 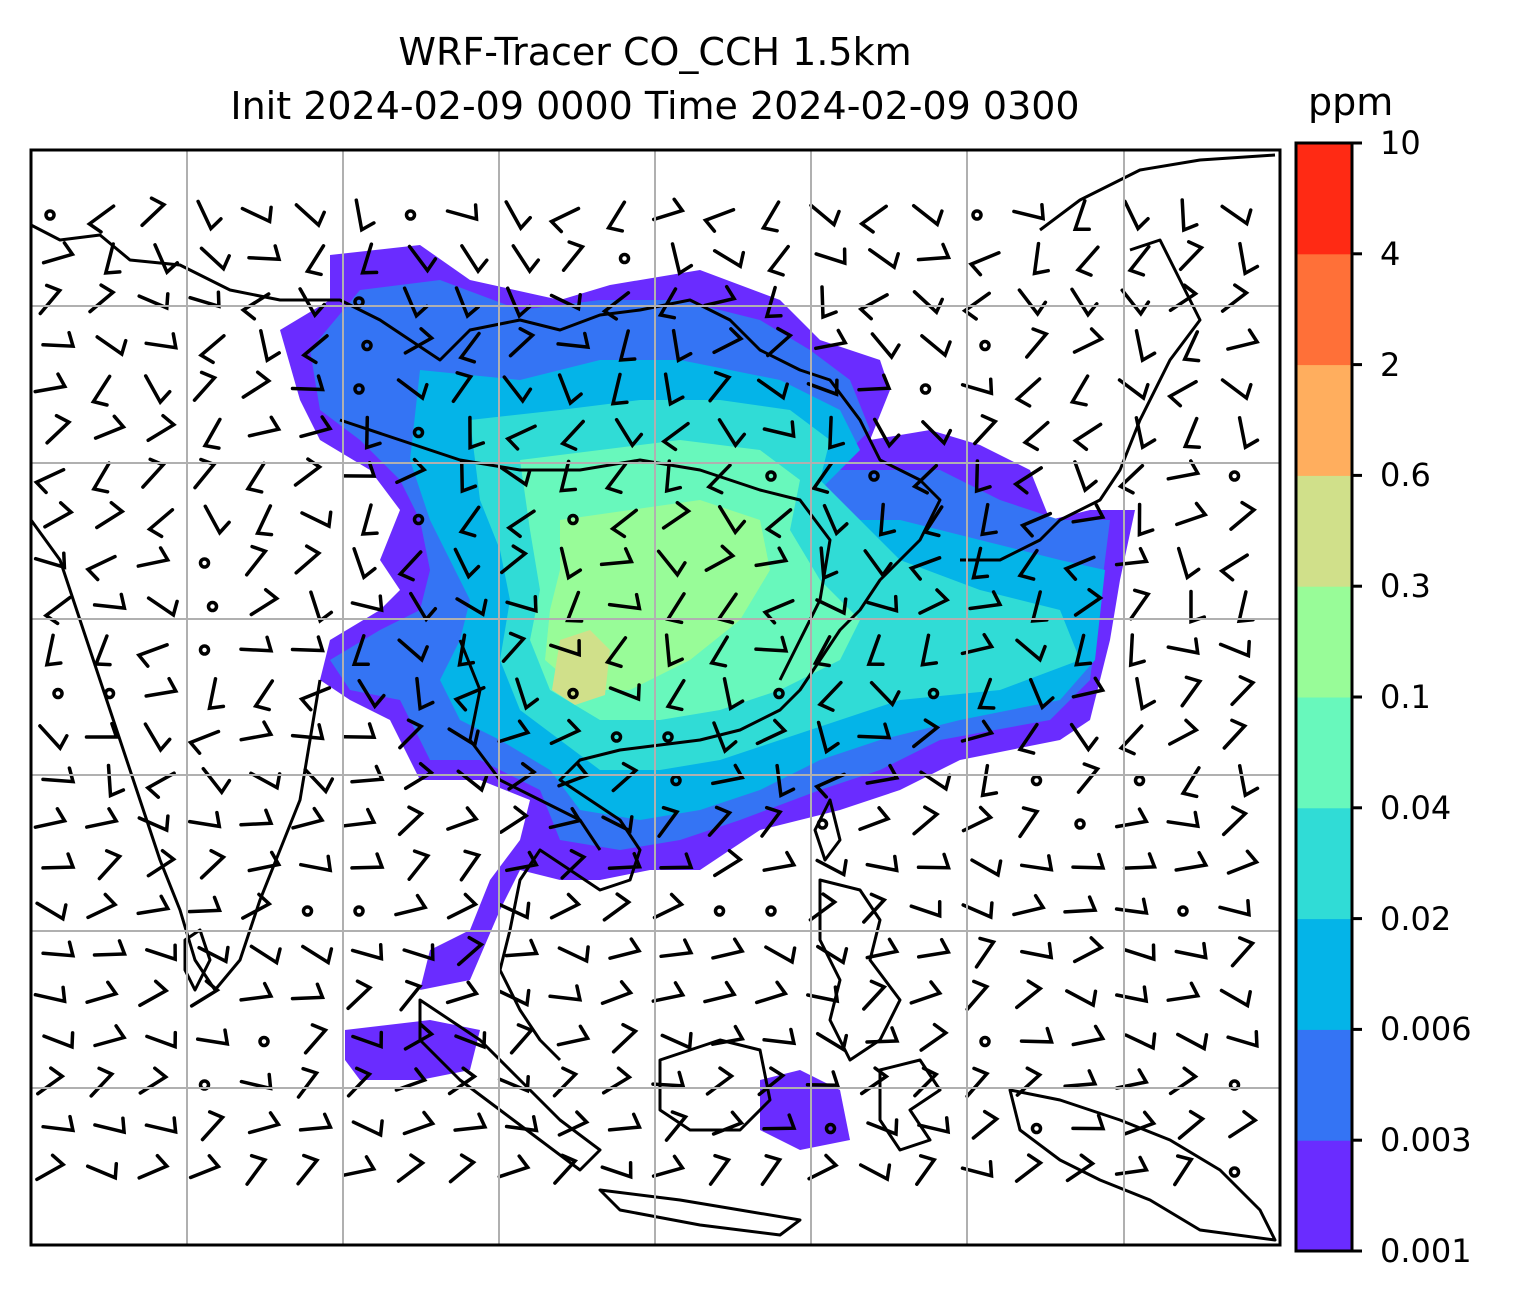 I want to click on colorbar-tick-label: 0.02, so click(x=1416, y=918).